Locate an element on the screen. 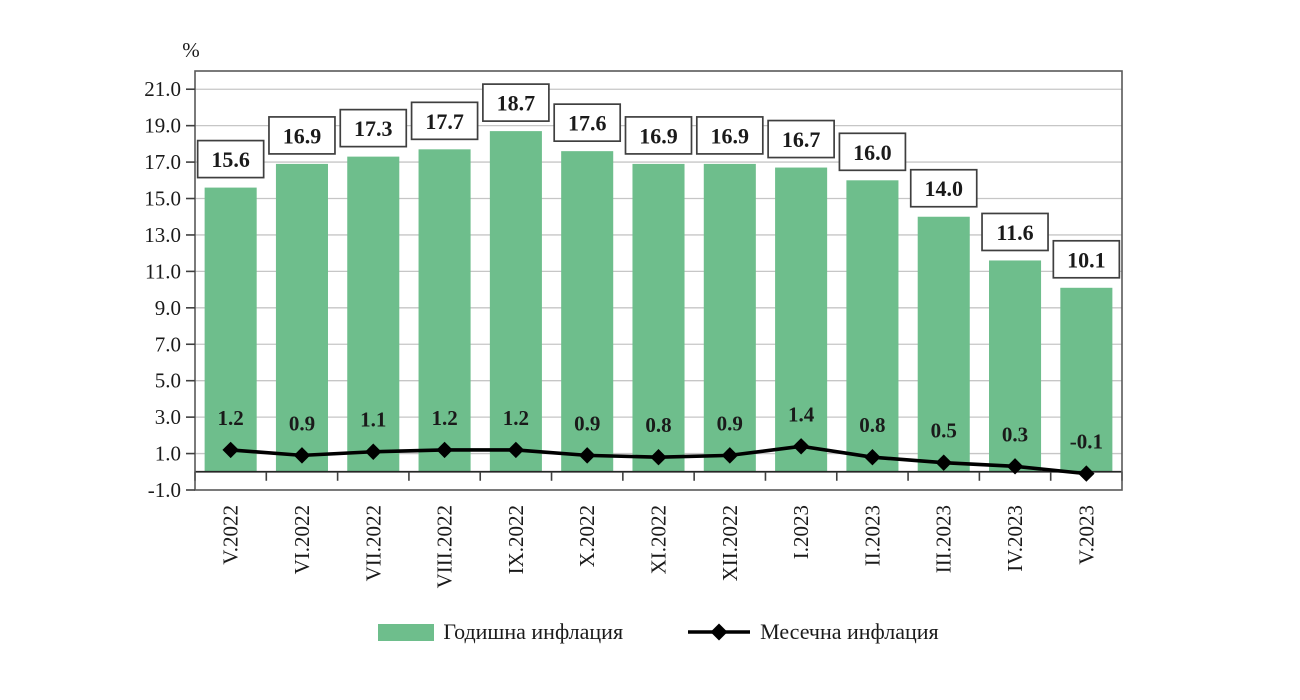 This screenshot has height=700, width=1300. x-axis-category-label: III.2023 is located at coordinates (944, 539).